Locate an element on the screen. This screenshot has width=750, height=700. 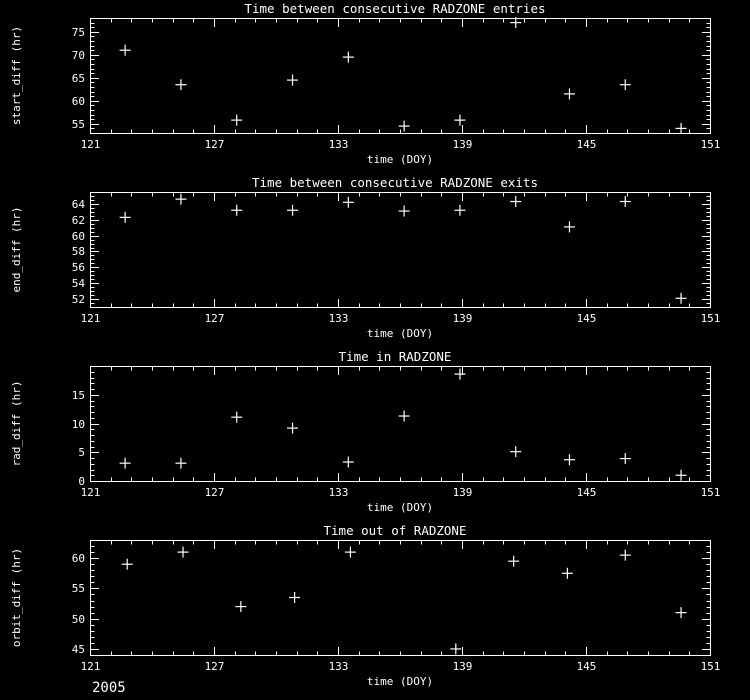
y-axis-label: end_diff (hr) is located at coordinates (16, 249).